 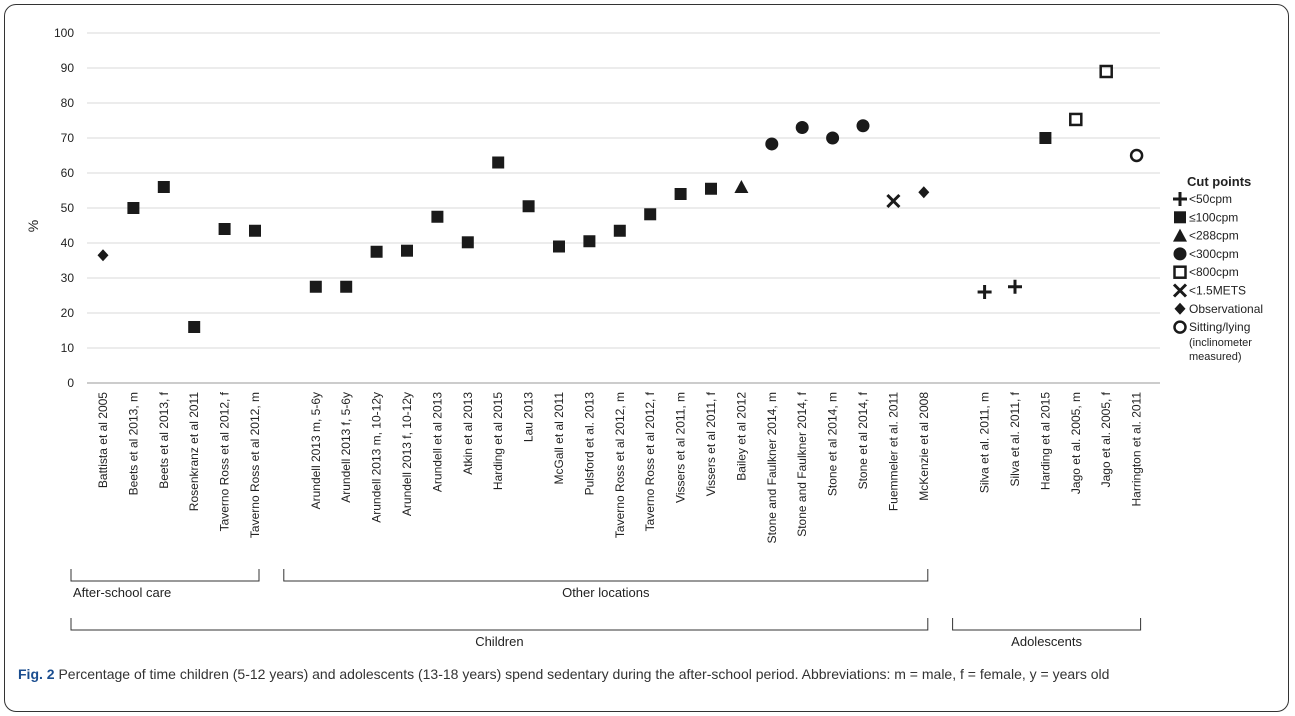 I want to click on y-tick-label: 20, so click(x=68, y=313).